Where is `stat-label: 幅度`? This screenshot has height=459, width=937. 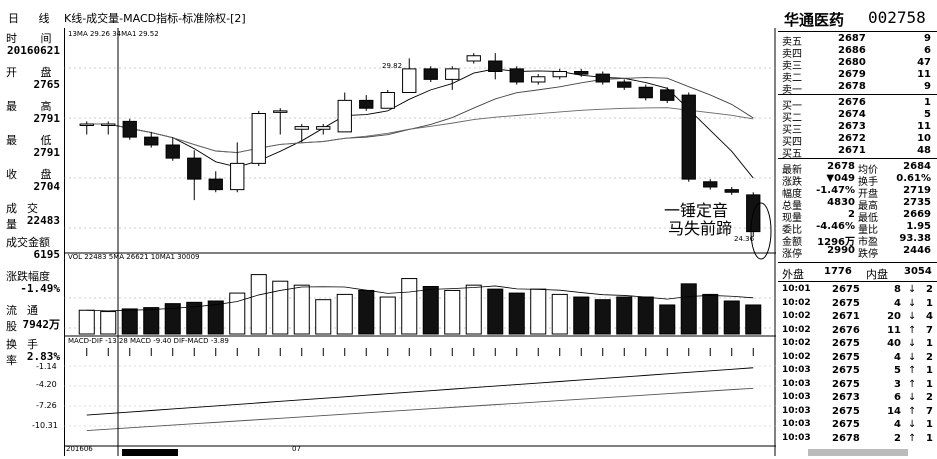 stat-label: 幅度 is located at coordinates (792, 194).